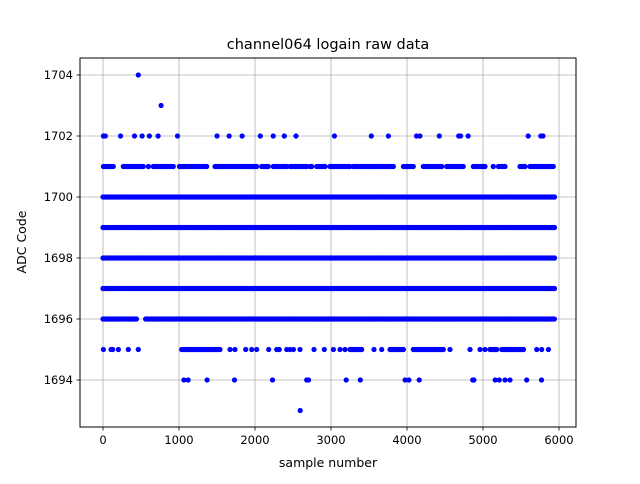 The width and height of the screenshot is (640, 484). Describe the element at coordinates (58, 380) in the screenshot. I see `y-tick-label: 1694` at that location.